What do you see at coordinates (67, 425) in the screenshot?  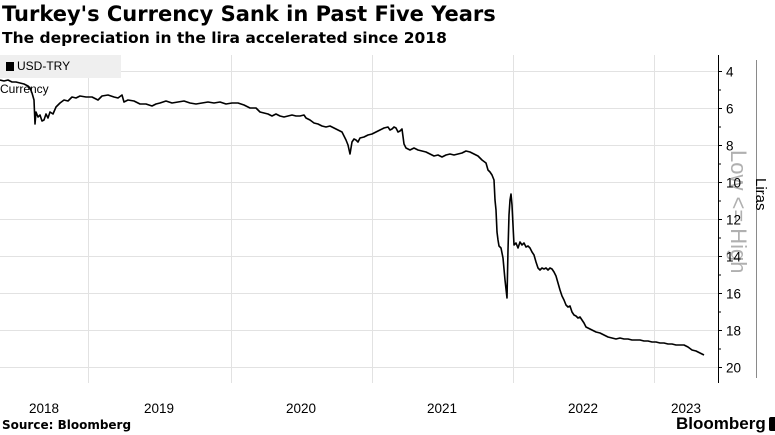 I see `source-note: Source: Bloomberg` at bounding box center [67, 425].